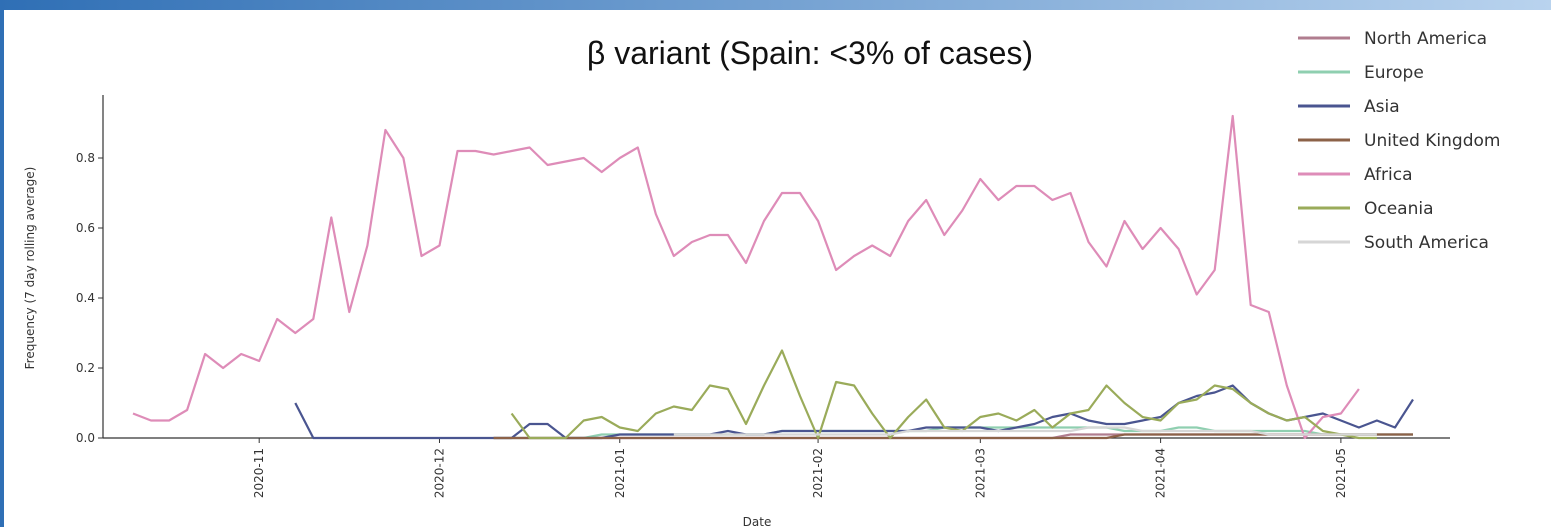  I want to click on legend-label: Europe, so click(1394, 73).